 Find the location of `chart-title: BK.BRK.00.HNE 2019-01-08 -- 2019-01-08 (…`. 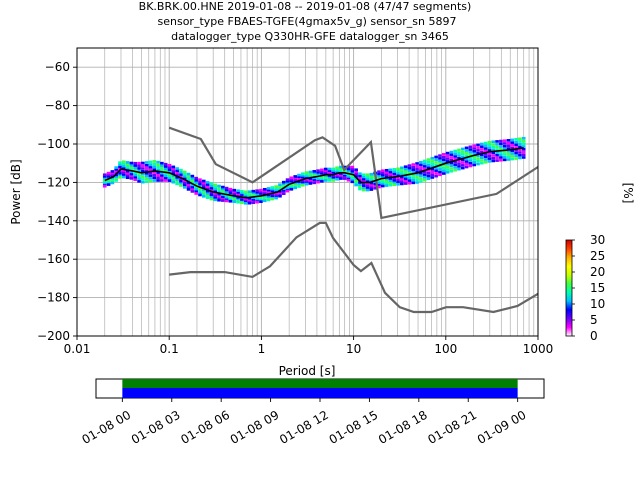

chart-title: BK.BRK.00.HNE 2019-01-08 -- 2019-01-08 (… is located at coordinates (305, 21).